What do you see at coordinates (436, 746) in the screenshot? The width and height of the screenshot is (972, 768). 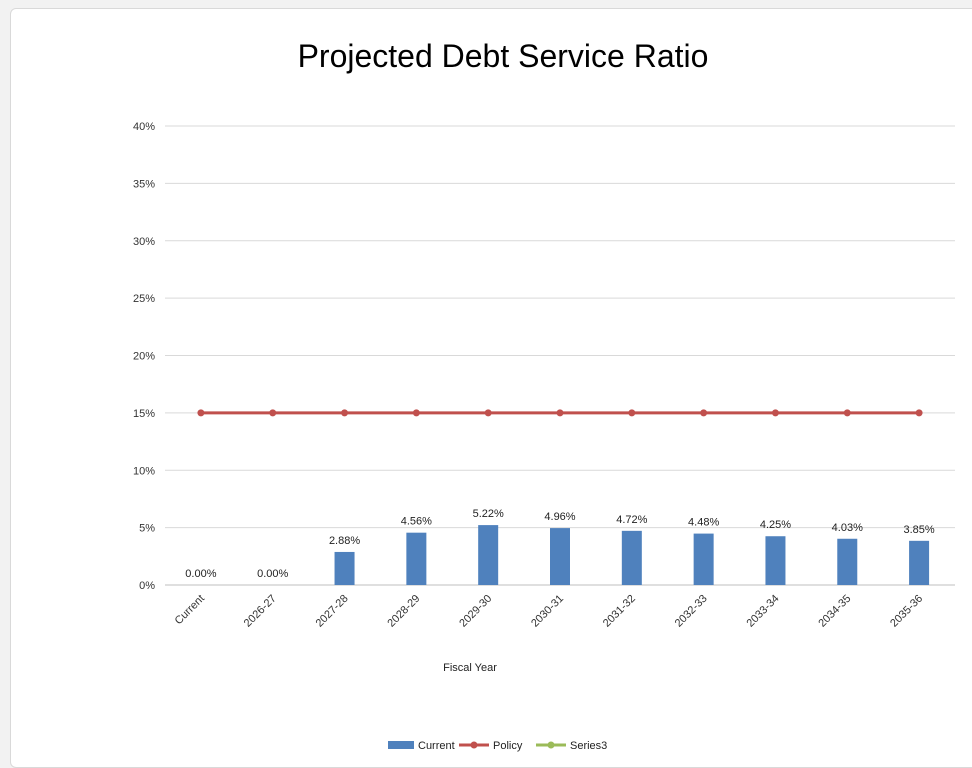 I see `legend-label: Current` at bounding box center [436, 746].